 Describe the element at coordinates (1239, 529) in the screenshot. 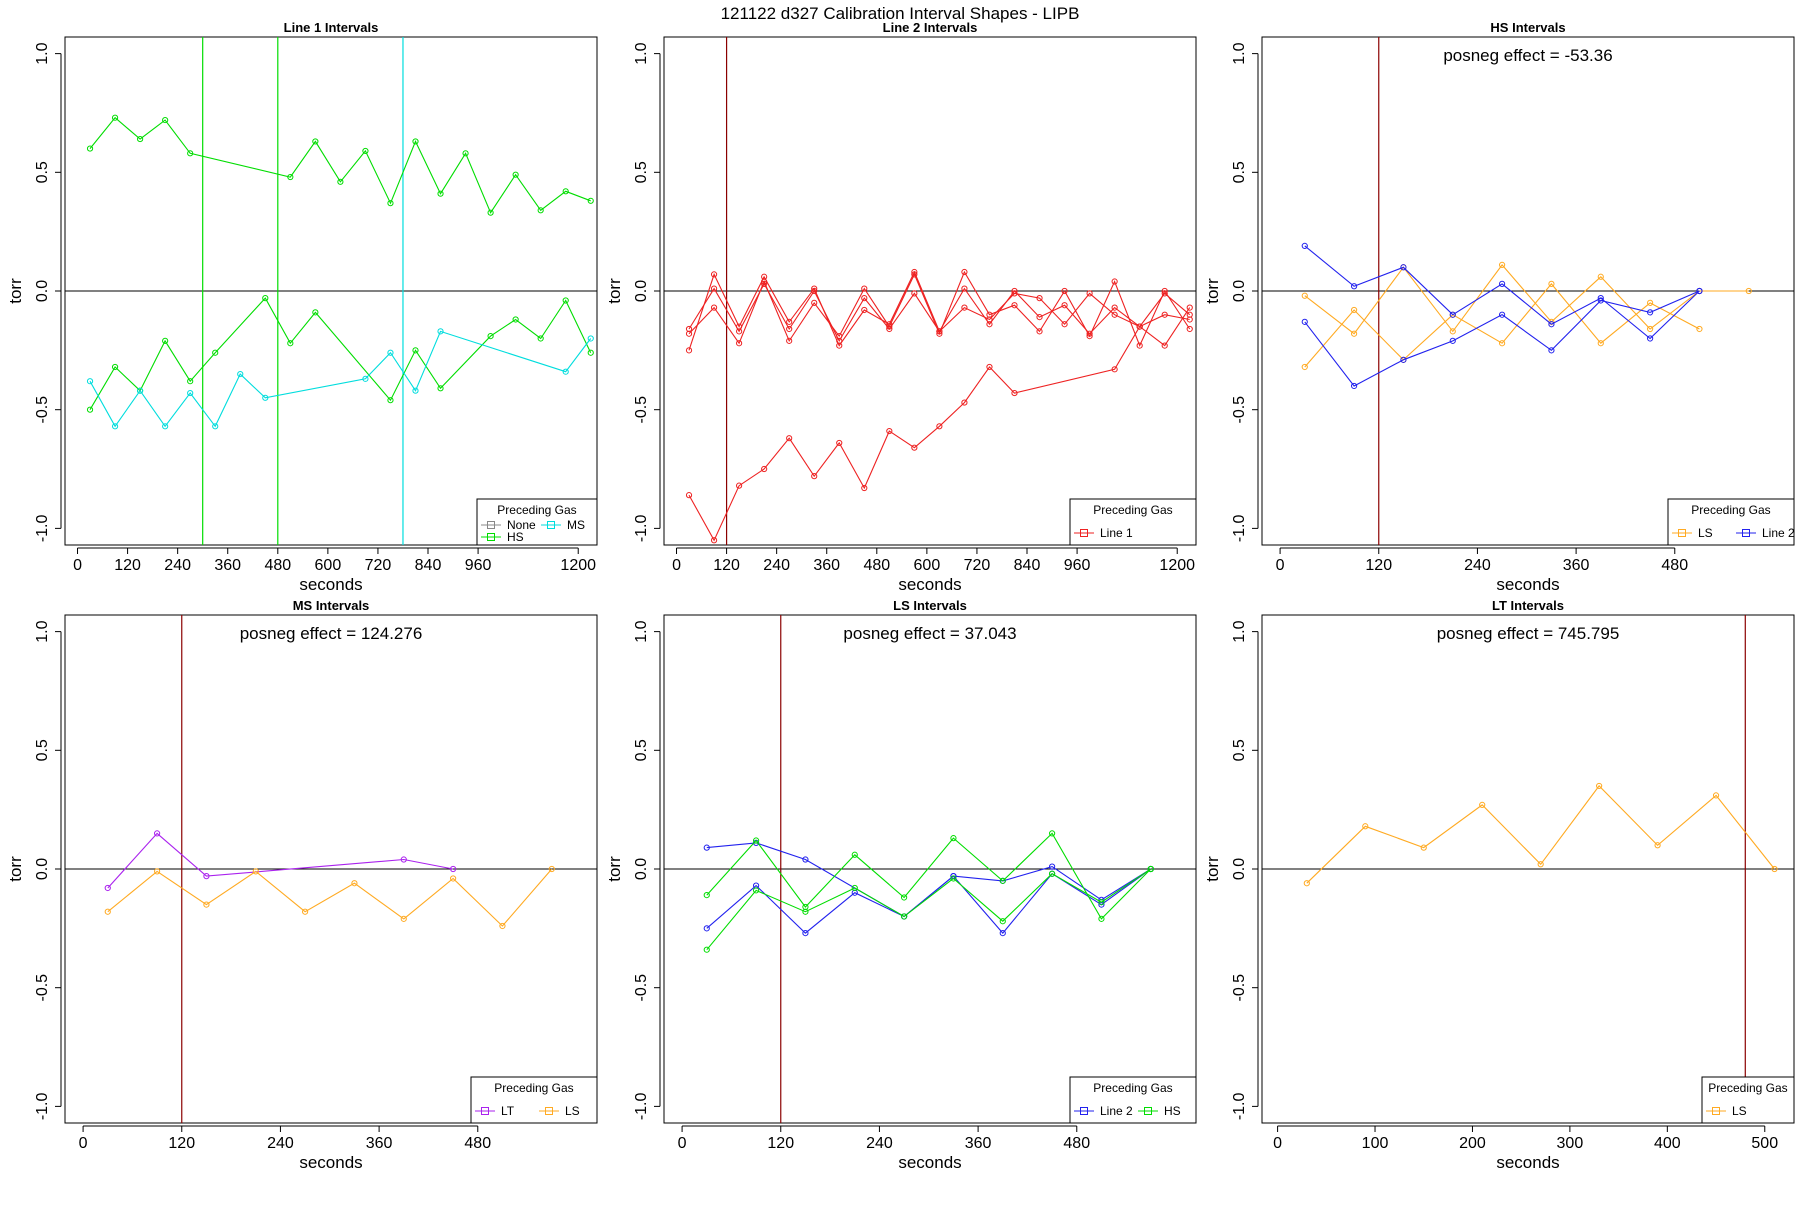

I see `y-tick-label: -1.0` at that location.